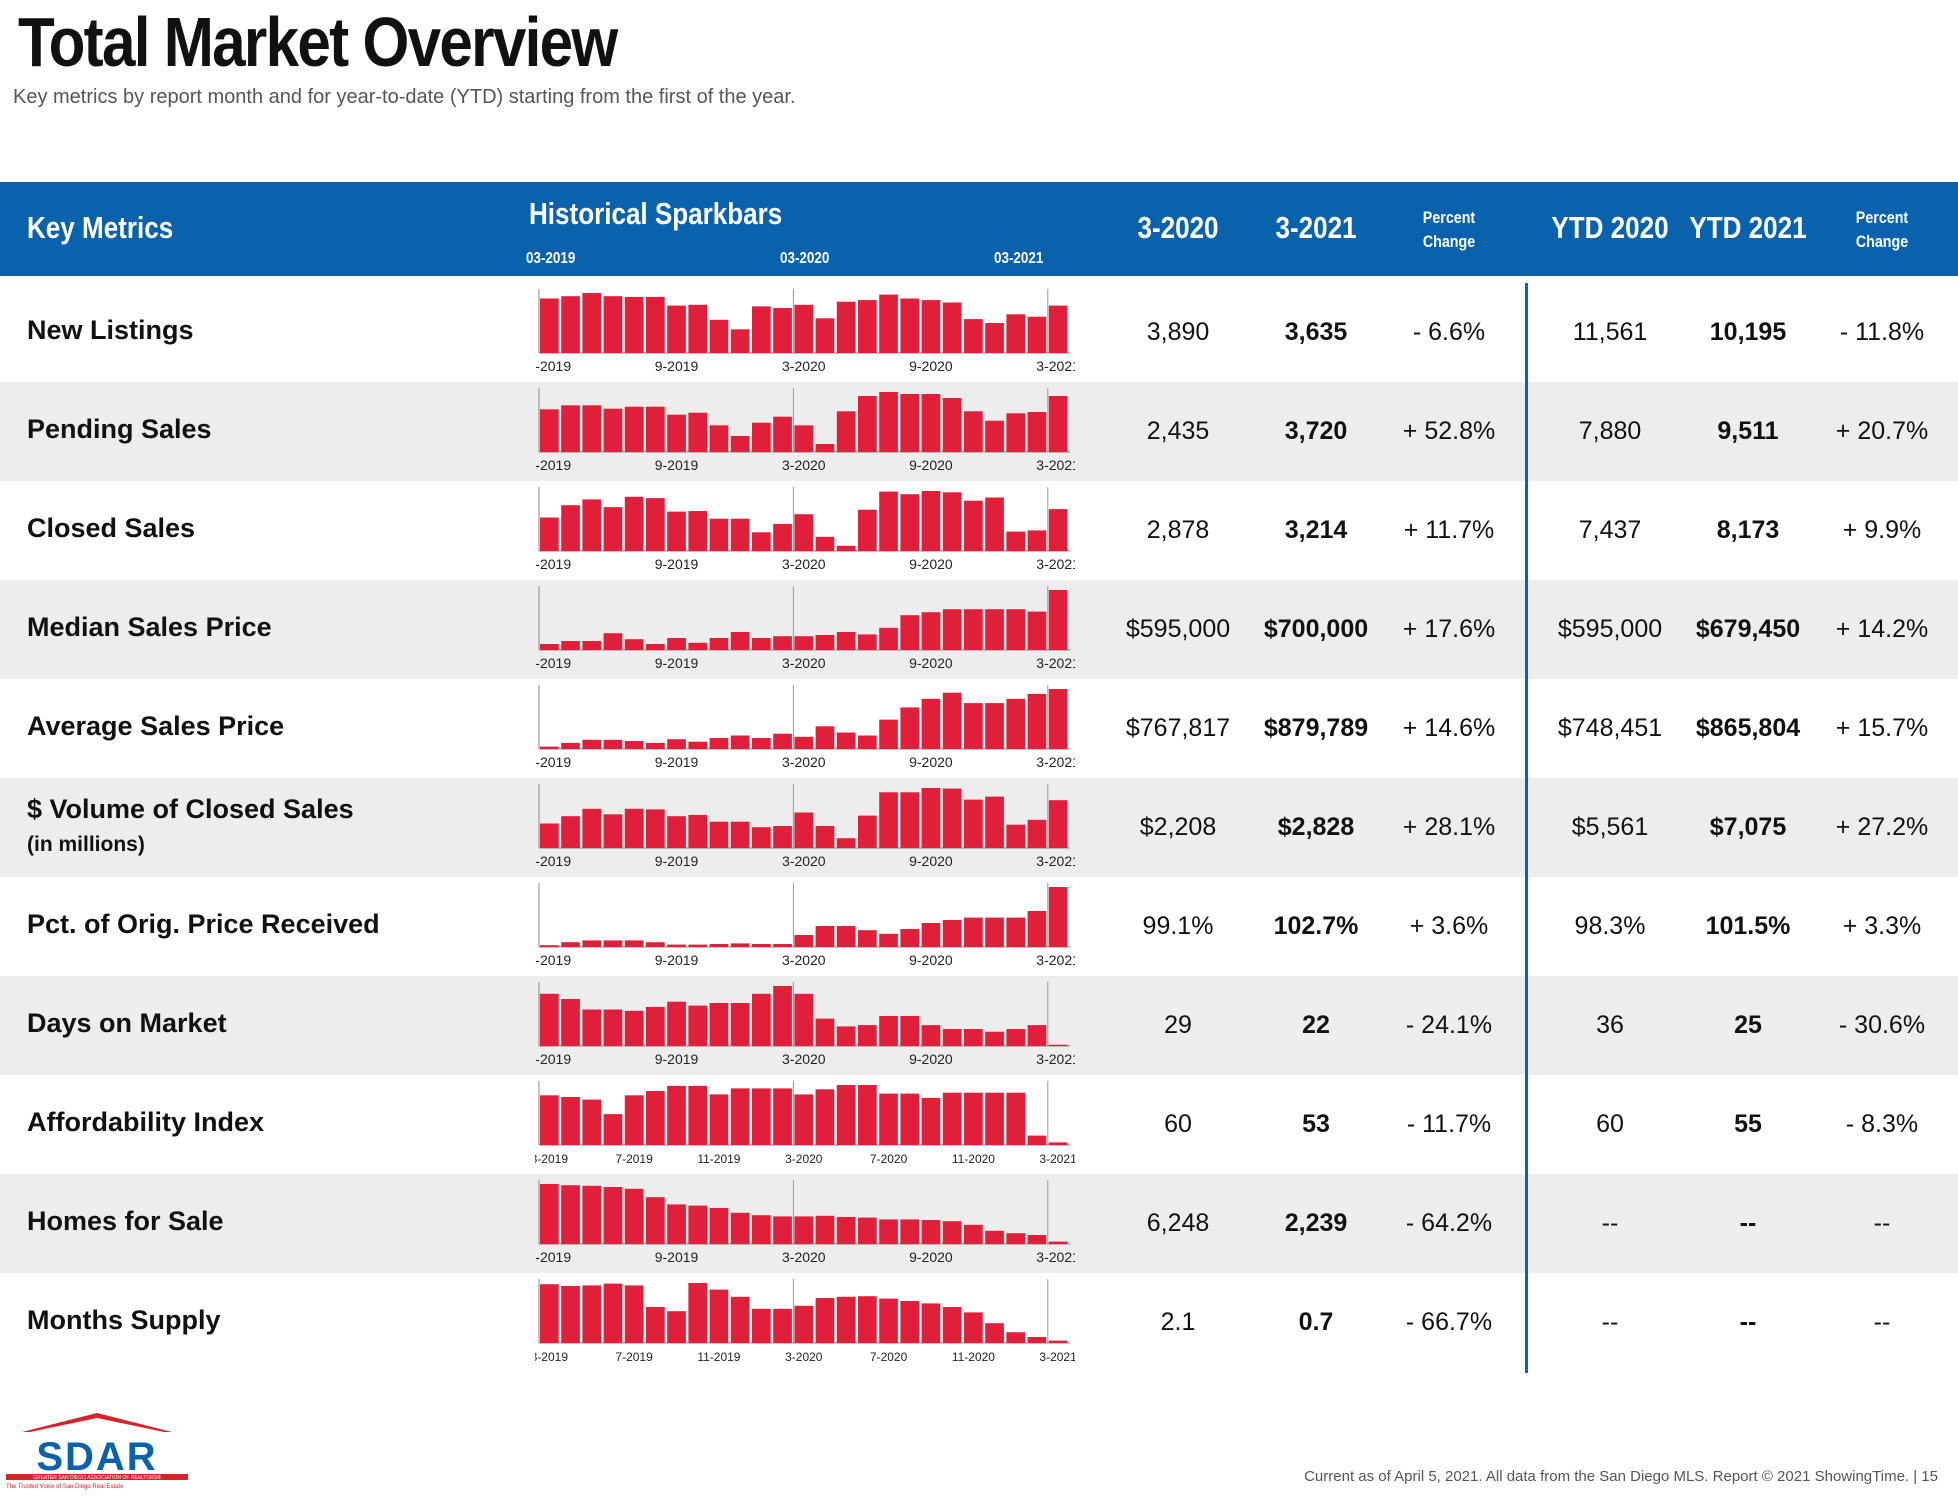  What do you see at coordinates (1610, 1322) in the screenshot?
I see `value-ytd-2020: --` at bounding box center [1610, 1322].